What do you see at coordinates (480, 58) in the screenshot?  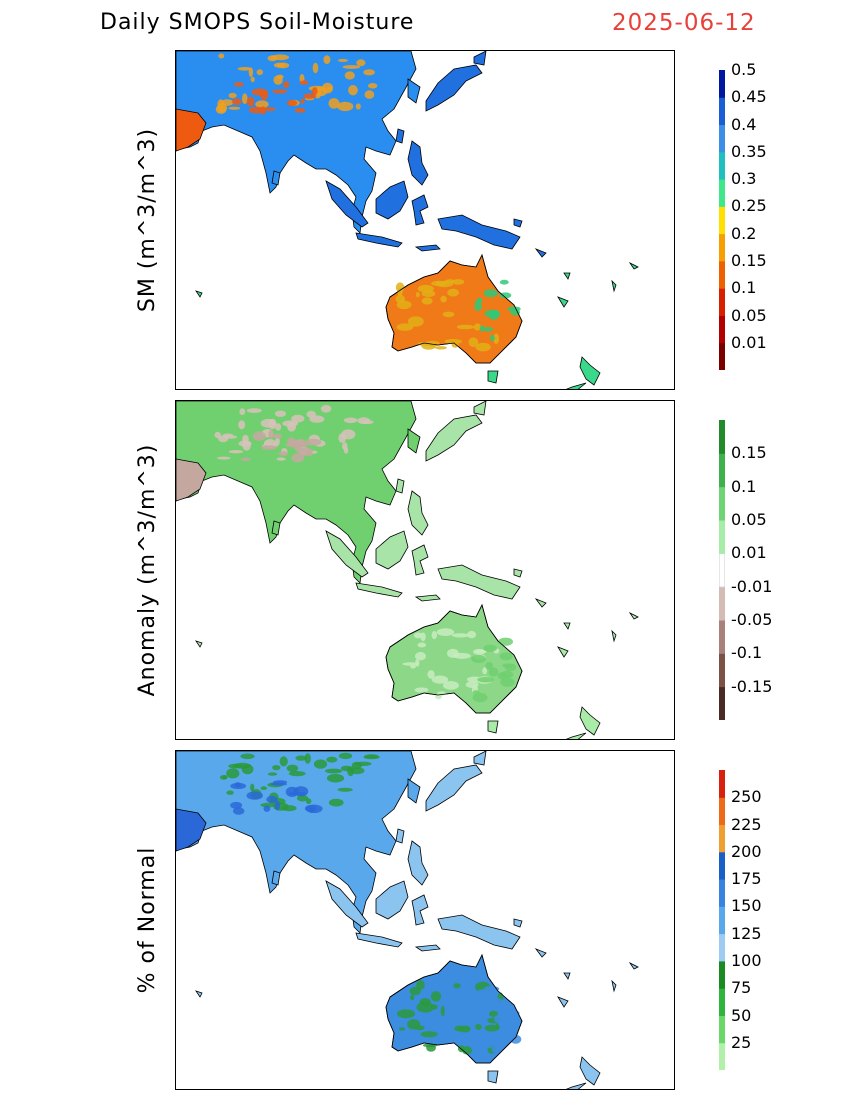 I see `landmass-hokkaido` at bounding box center [480, 58].